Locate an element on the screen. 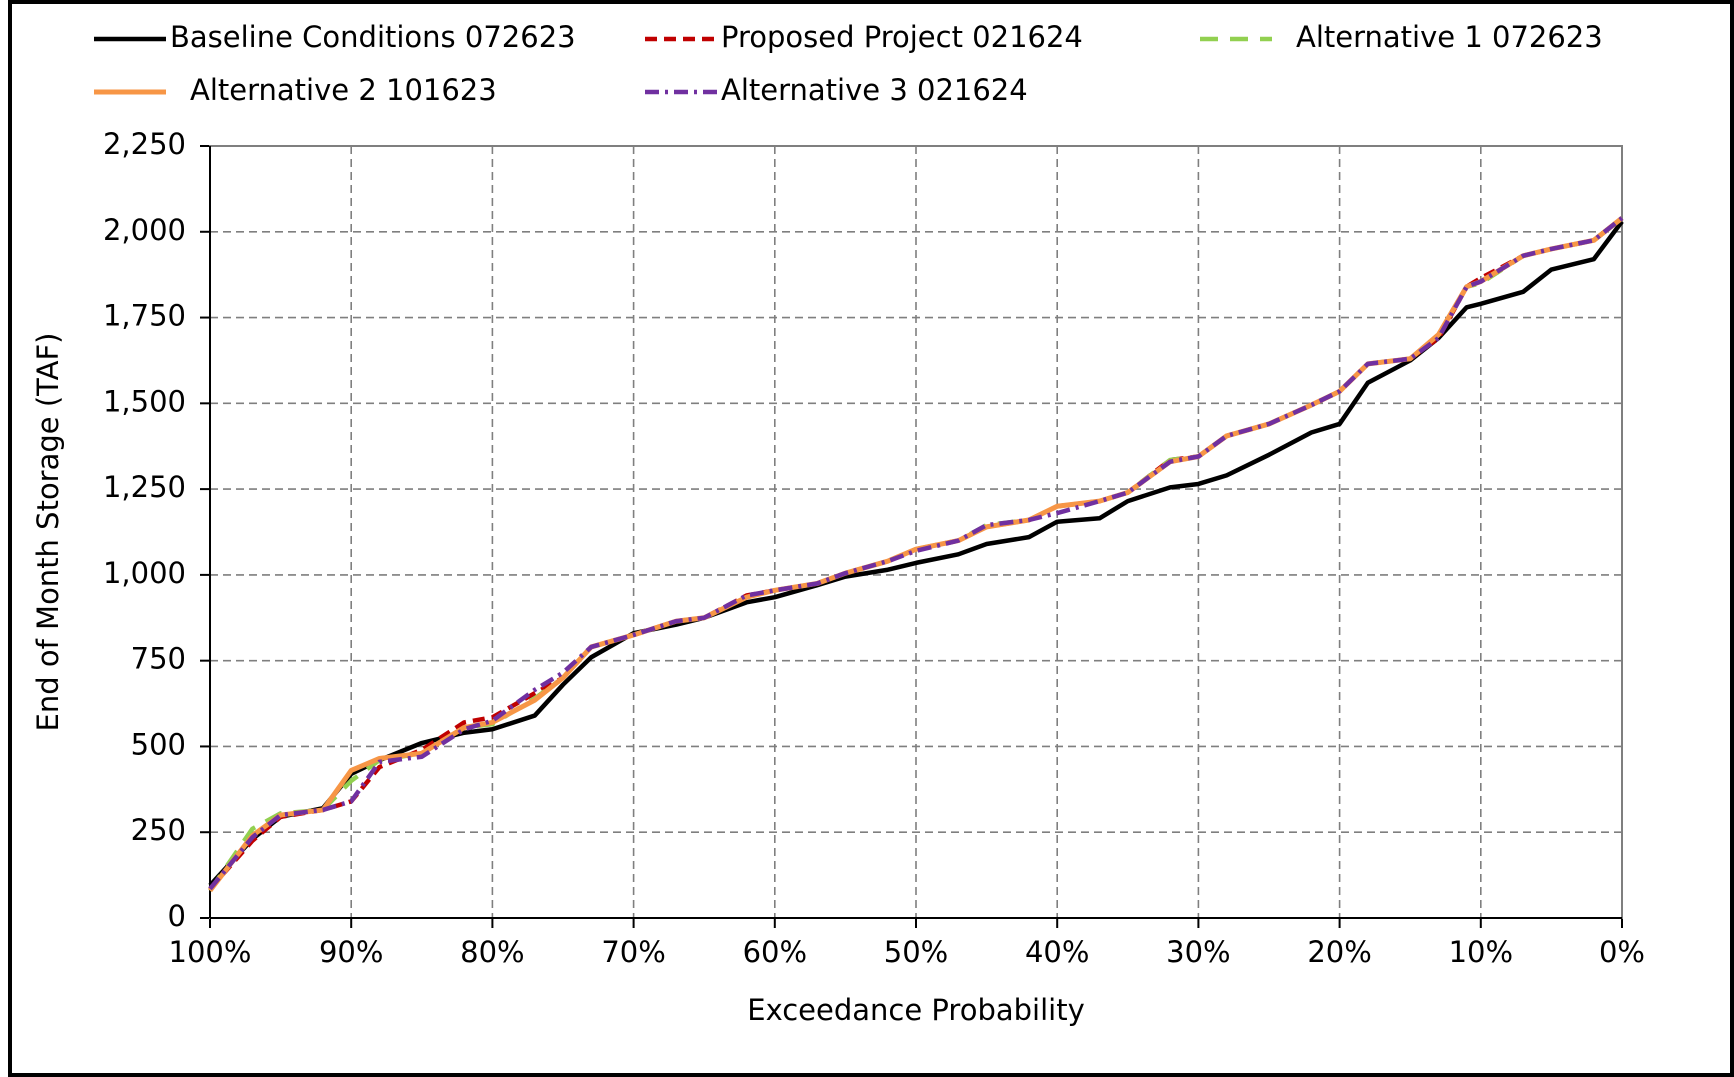  x-tick-label: 60% is located at coordinates (775, 952).